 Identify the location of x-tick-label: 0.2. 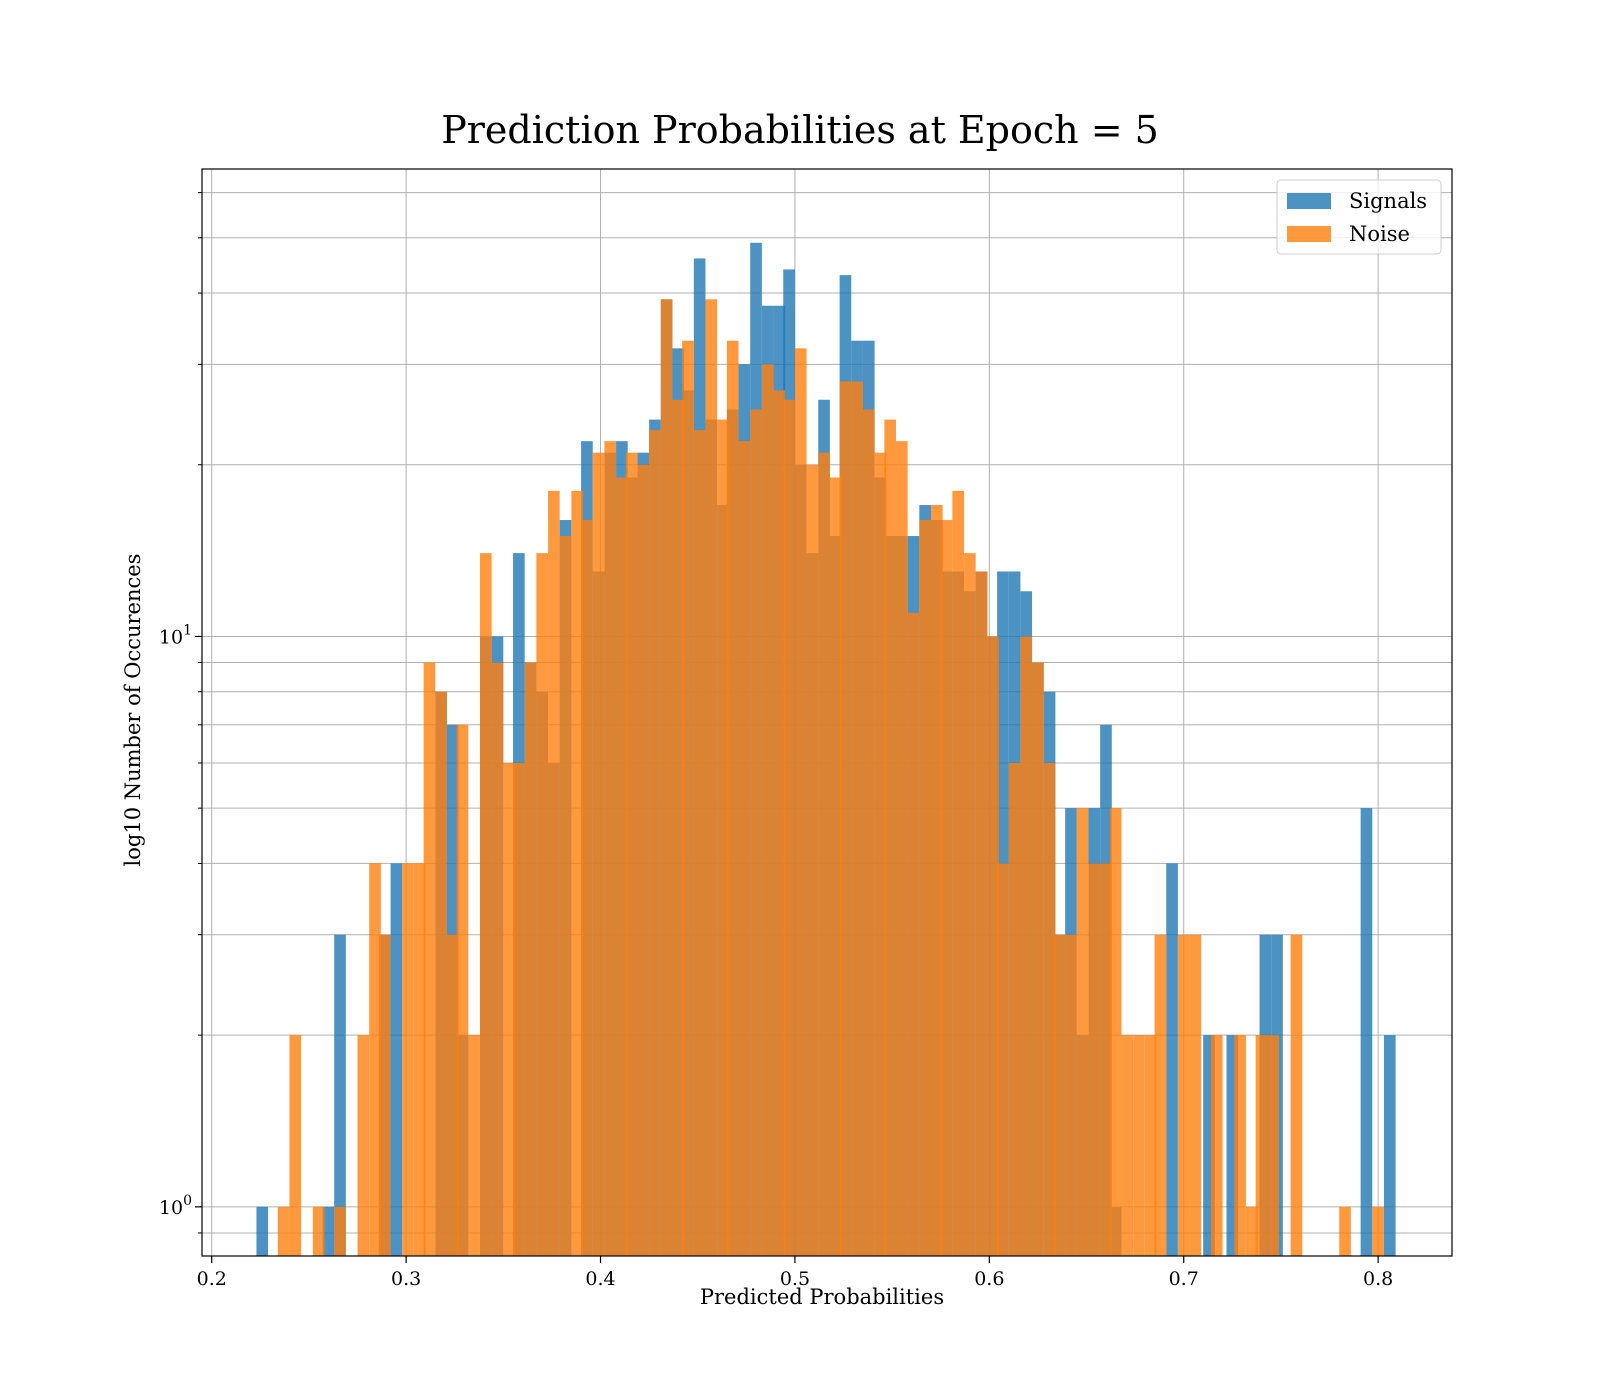
(212, 1279).